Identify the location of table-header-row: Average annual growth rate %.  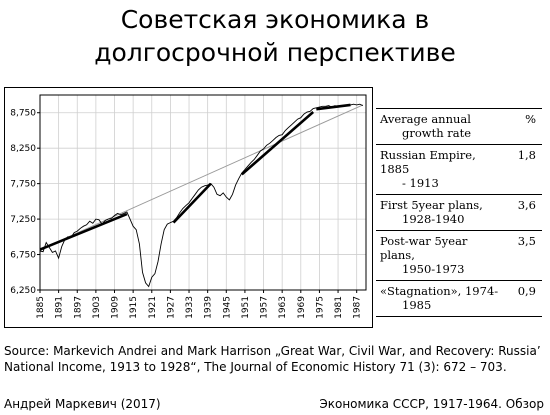
(459, 126).